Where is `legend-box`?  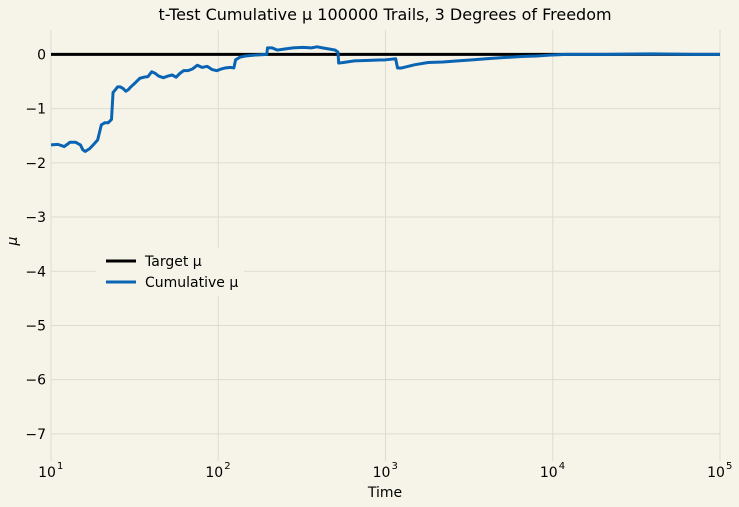
legend-box is located at coordinates (170, 272).